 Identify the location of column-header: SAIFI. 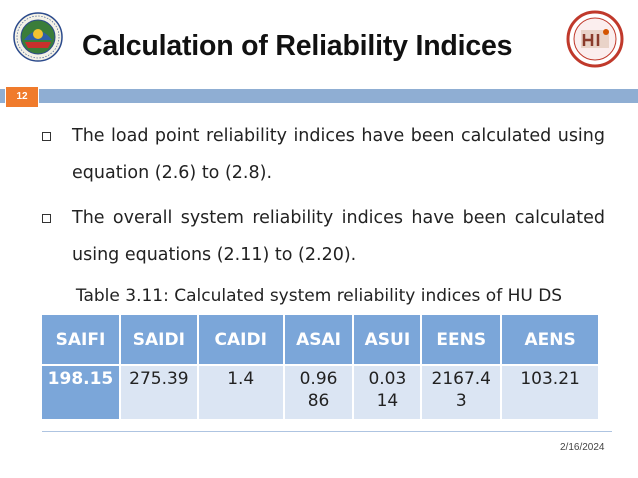
(81, 340).